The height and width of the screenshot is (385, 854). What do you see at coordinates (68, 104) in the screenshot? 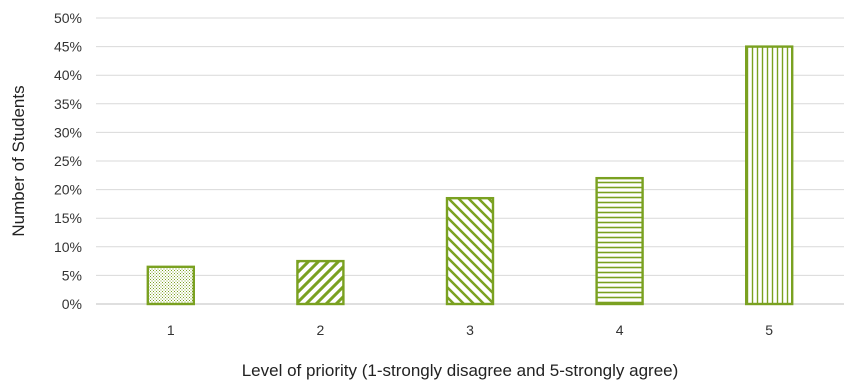
I see `y-tick-label: 35%` at bounding box center [68, 104].